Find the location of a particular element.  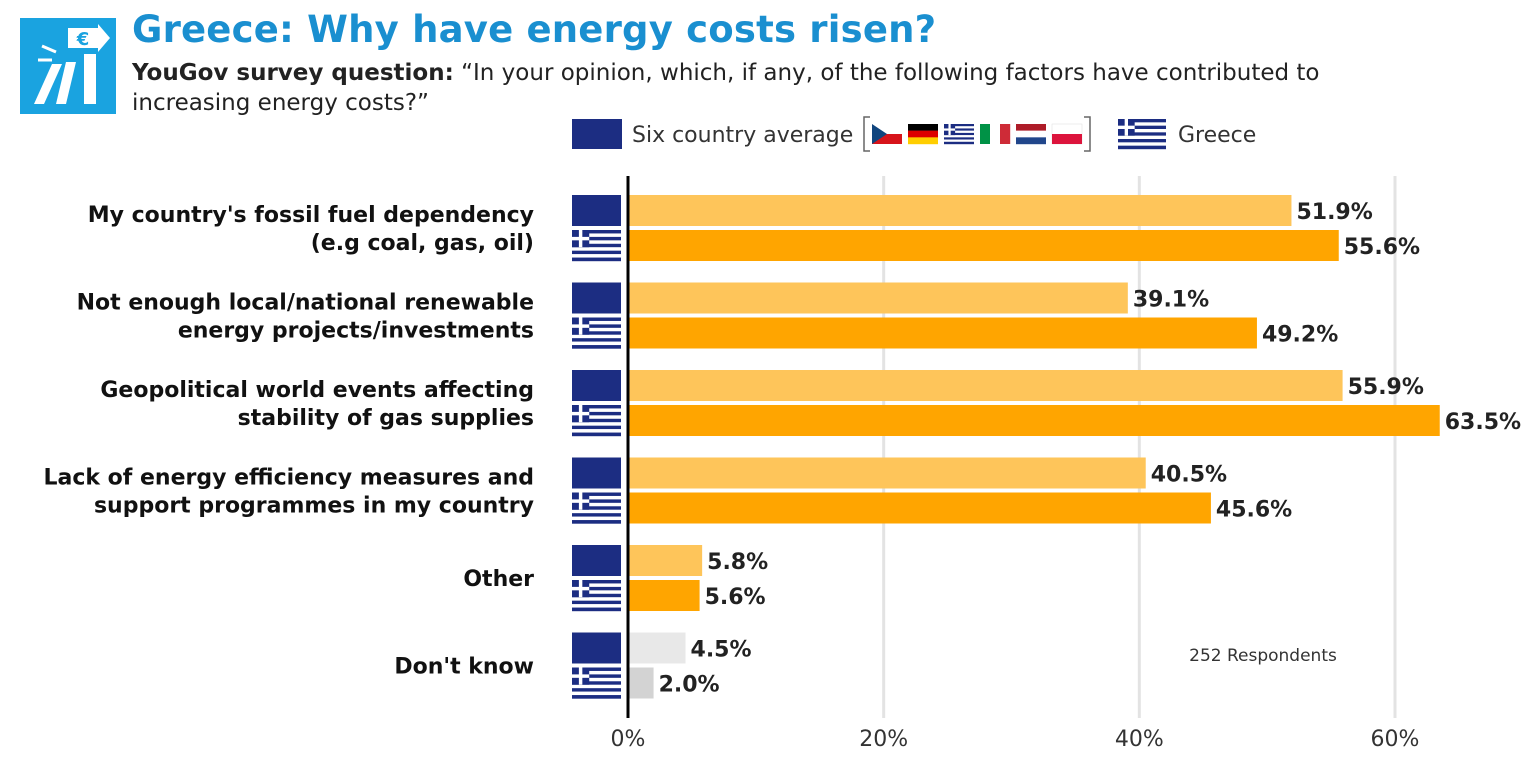

gr-flag-icon is located at coordinates (959, 134).